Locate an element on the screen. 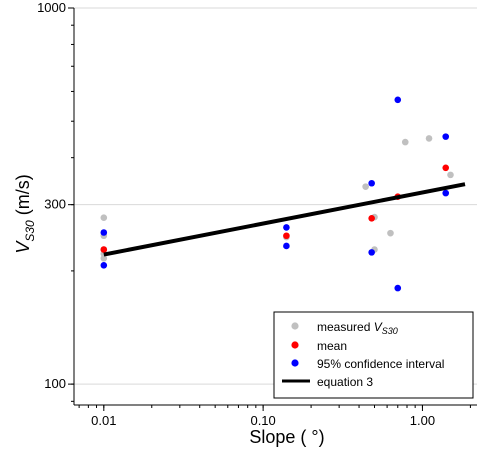  legend-marker-measured is located at coordinates (295, 326).